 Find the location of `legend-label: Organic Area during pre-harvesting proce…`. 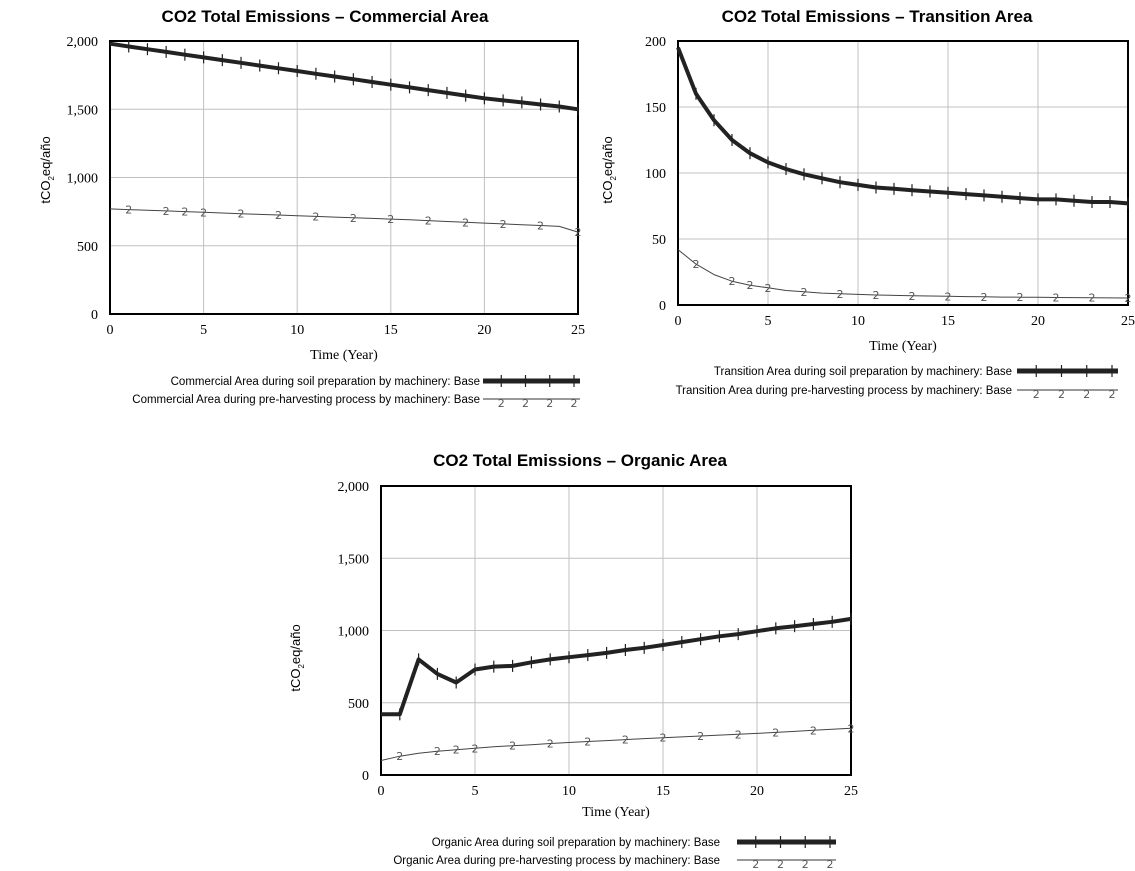

legend-label: Organic Area during pre-harvesting proce… is located at coordinates (556, 861).